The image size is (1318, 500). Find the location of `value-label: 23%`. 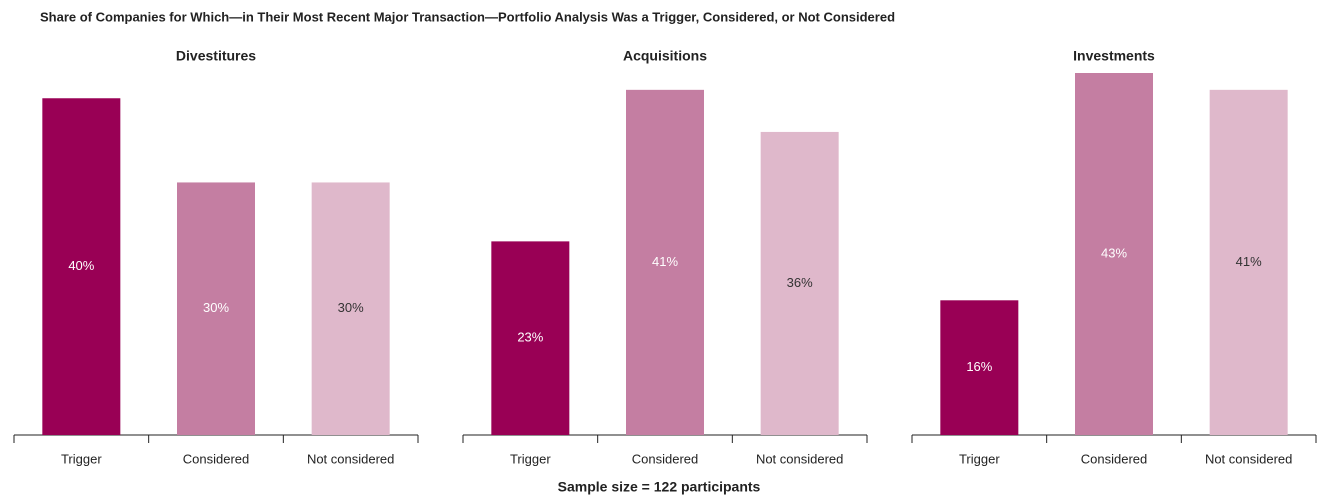

value-label: 23% is located at coordinates (530, 337).